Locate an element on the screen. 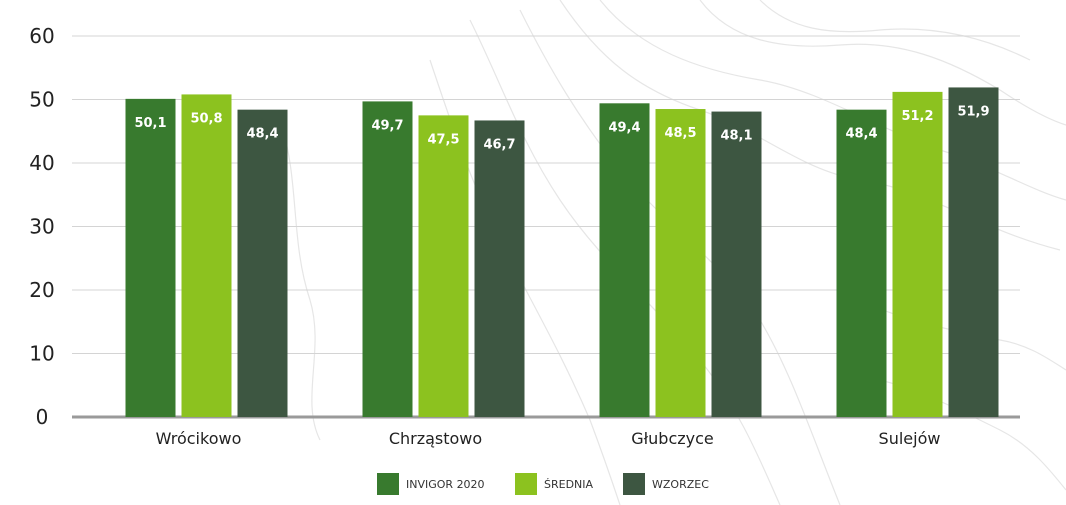  y-tick-label: 20 is located at coordinates (41, 290).